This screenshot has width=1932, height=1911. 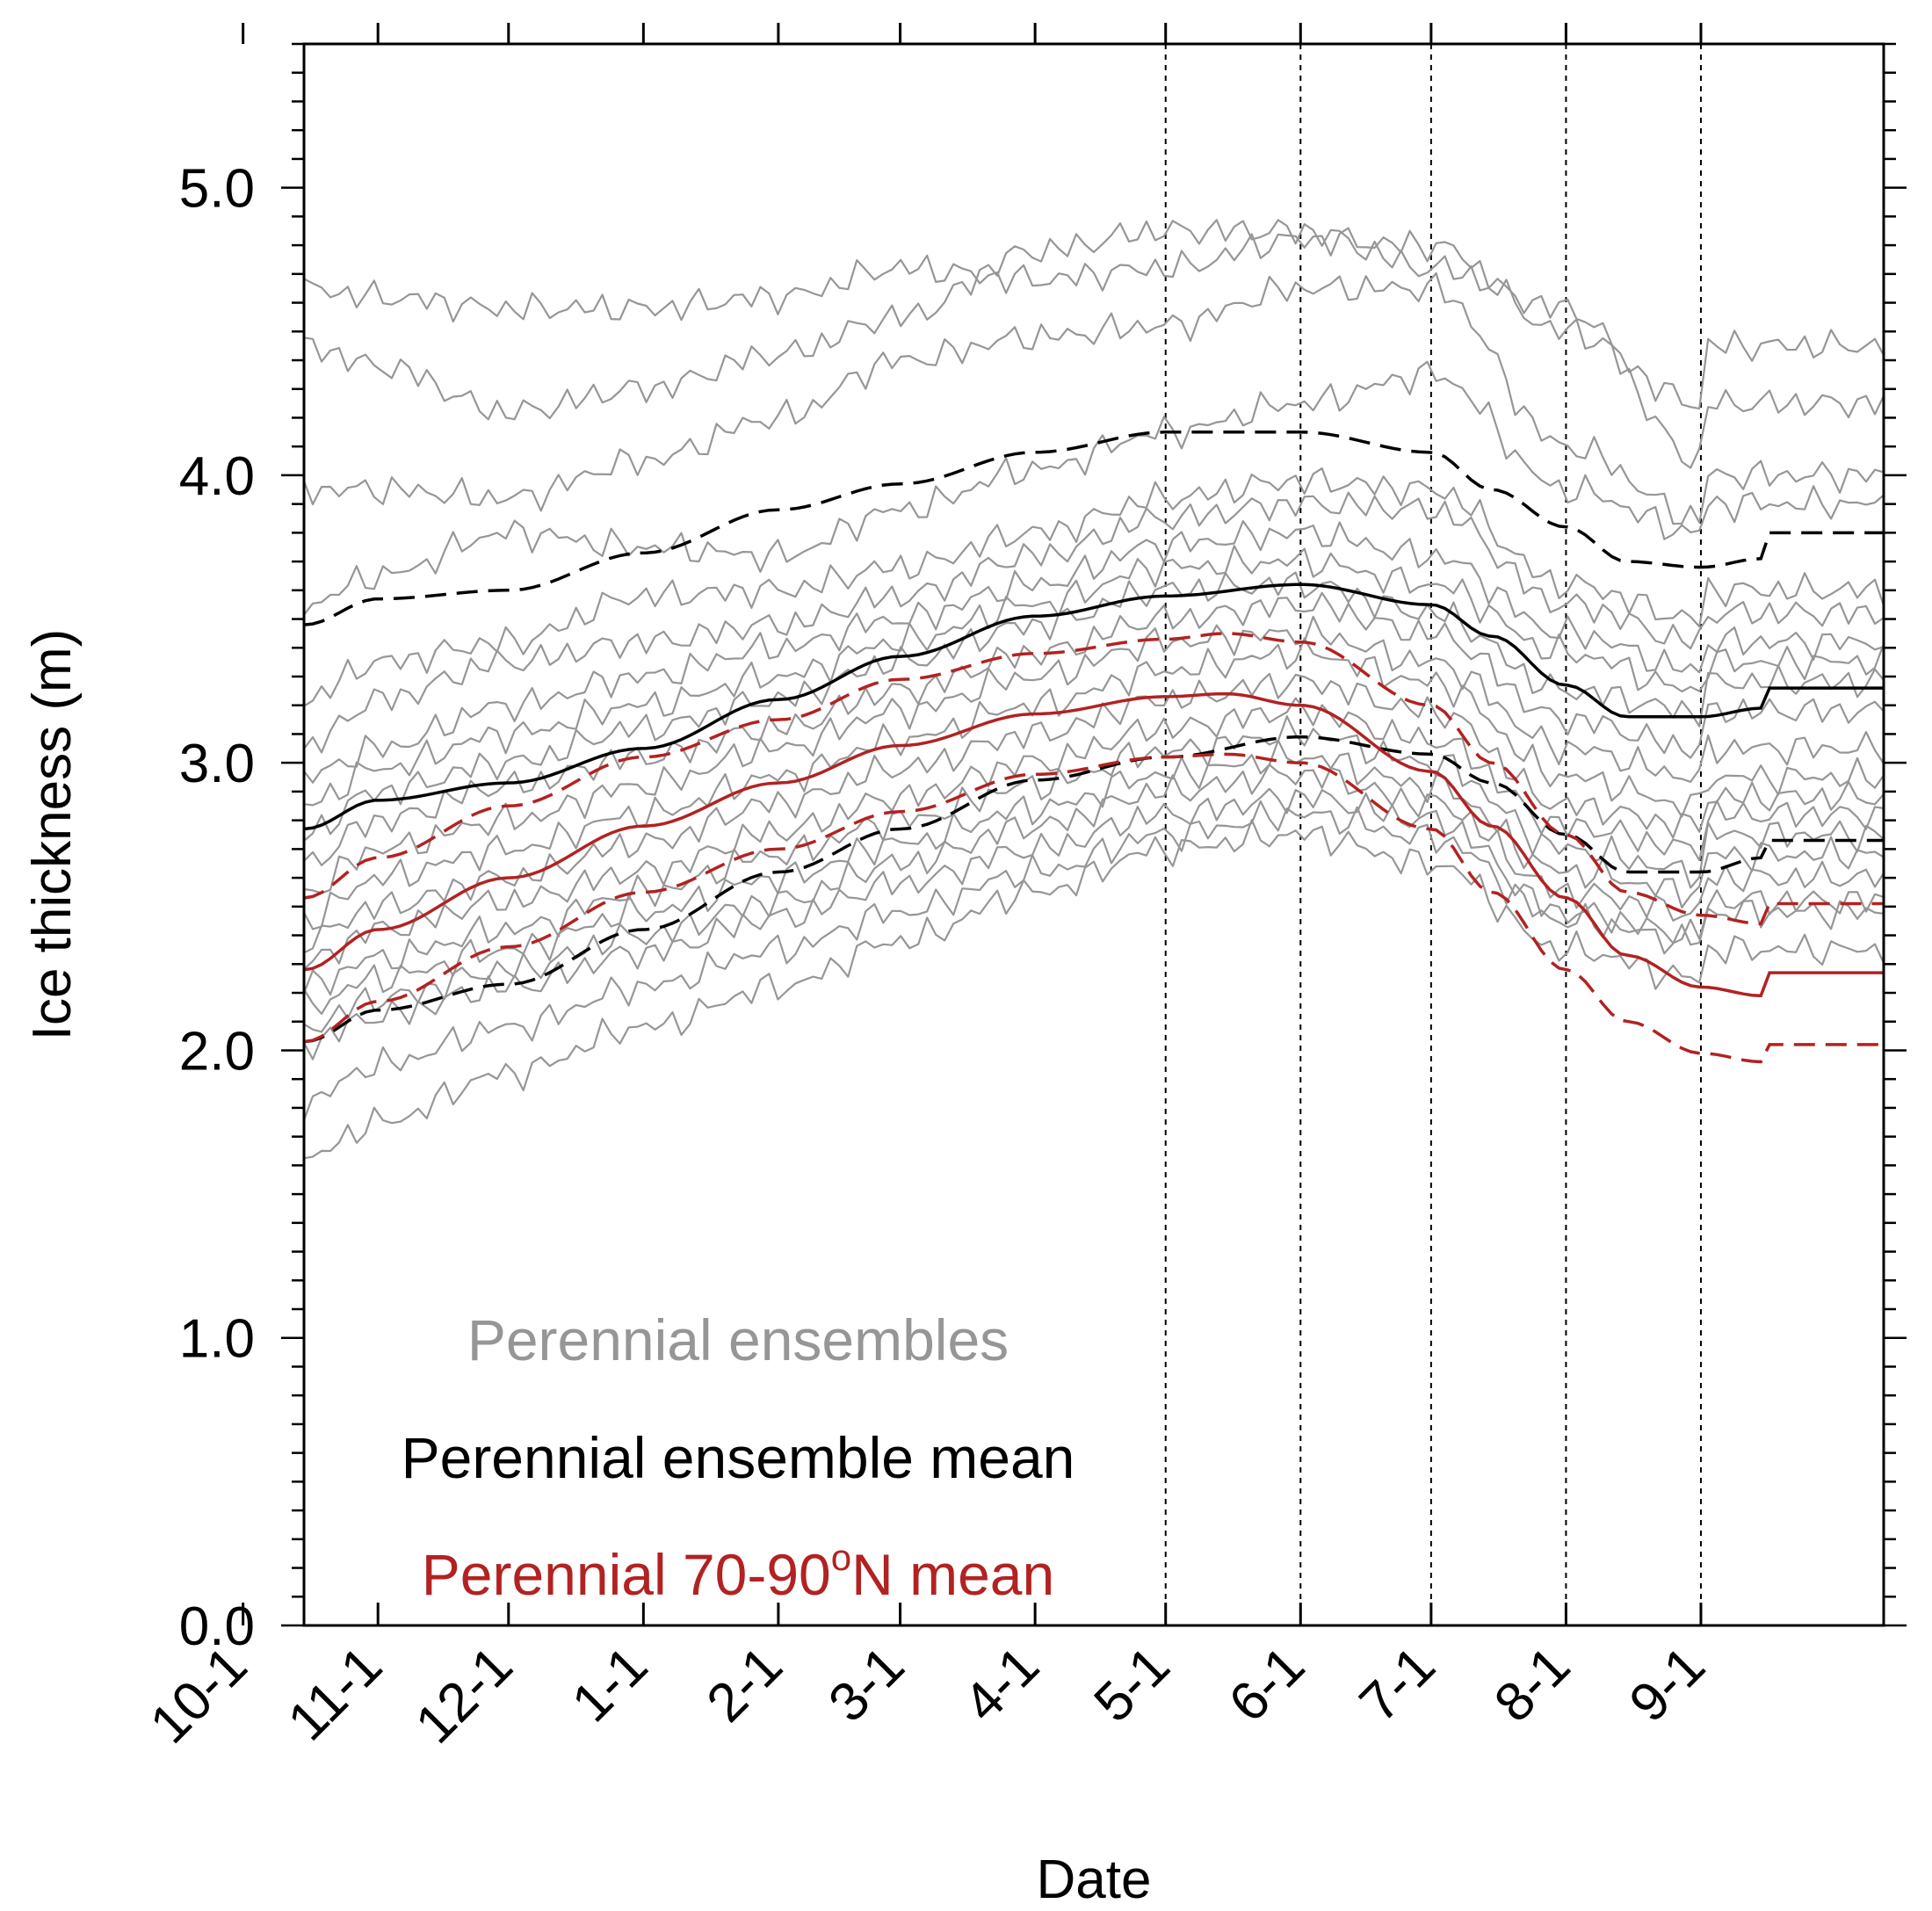 What do you see at coordinates (217, 1051) in the screenshot?
I see `y-tick-label: 2.0` at bounding box center [217, 1051].